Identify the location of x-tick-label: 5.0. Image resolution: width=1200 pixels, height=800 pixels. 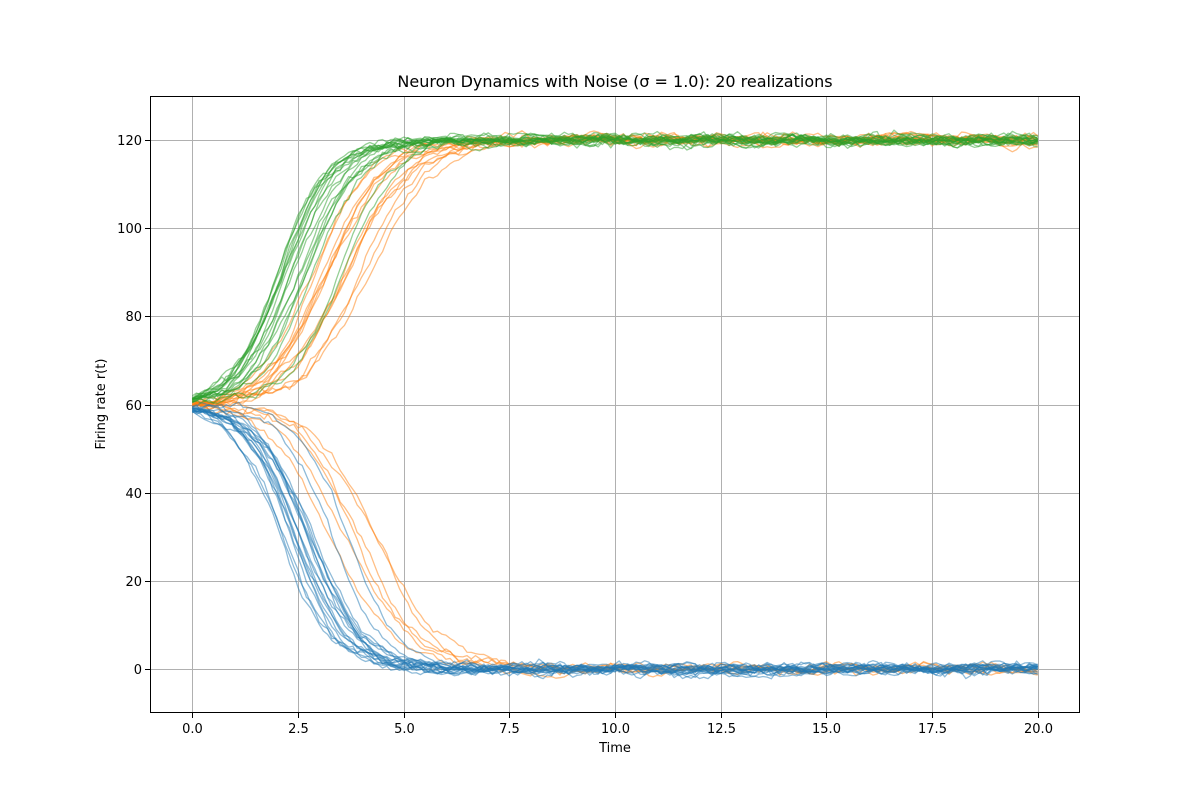
(404, 729).